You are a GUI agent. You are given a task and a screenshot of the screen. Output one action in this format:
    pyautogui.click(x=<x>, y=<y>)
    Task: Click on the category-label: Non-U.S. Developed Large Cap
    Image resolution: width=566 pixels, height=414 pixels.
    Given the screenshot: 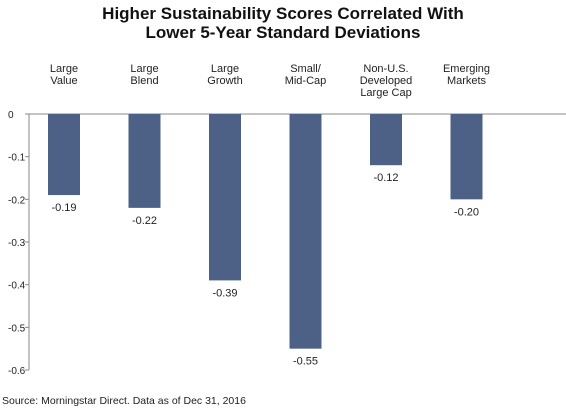 What is the action you would take?
    pyautogui.click(x=386, y=81)
    